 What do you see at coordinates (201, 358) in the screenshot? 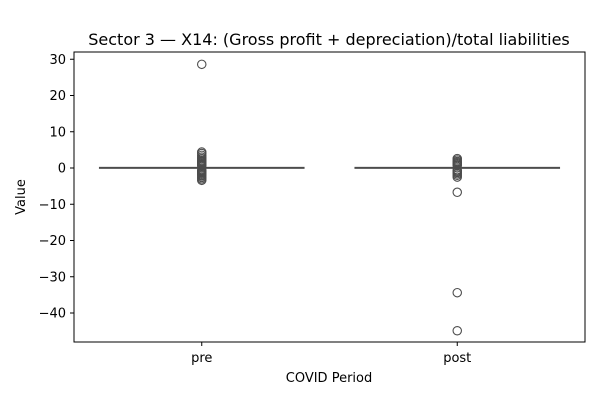
I see `x-tick-label: pre` at bounding box center [201, 358].